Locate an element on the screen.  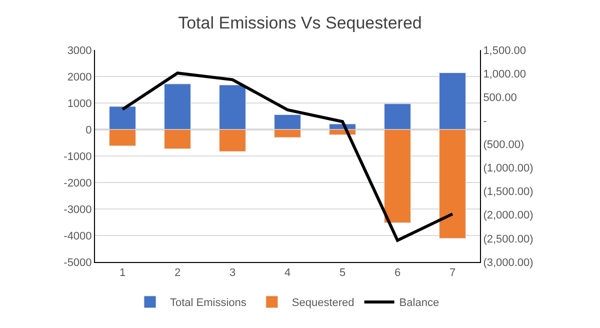
y-tick-label: 0 is located at coordinates (89, 130).